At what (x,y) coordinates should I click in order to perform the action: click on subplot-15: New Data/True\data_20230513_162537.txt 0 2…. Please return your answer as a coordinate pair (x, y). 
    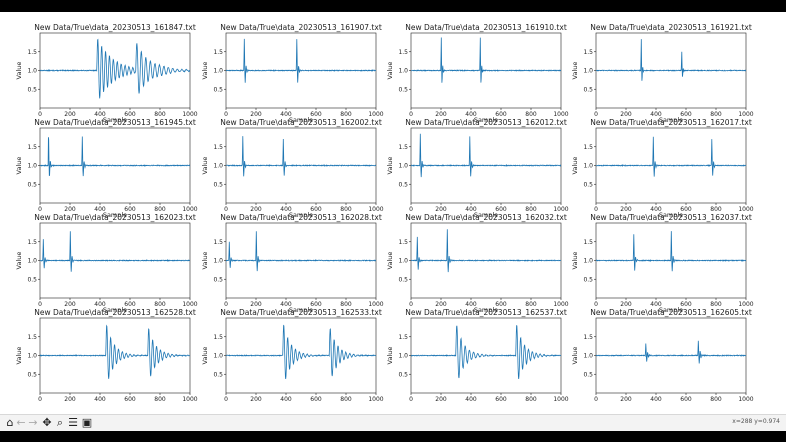
    Looking at the image, I should click on (477, 355).